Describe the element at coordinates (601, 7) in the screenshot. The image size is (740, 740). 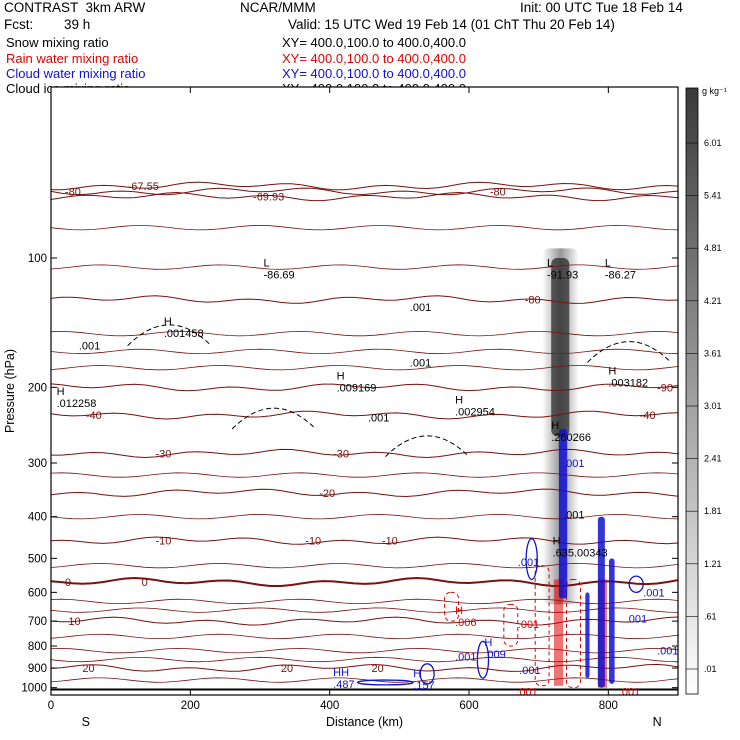
I see `init-time: Init: 00 UTC Tue 18 Feb 14` at that location.